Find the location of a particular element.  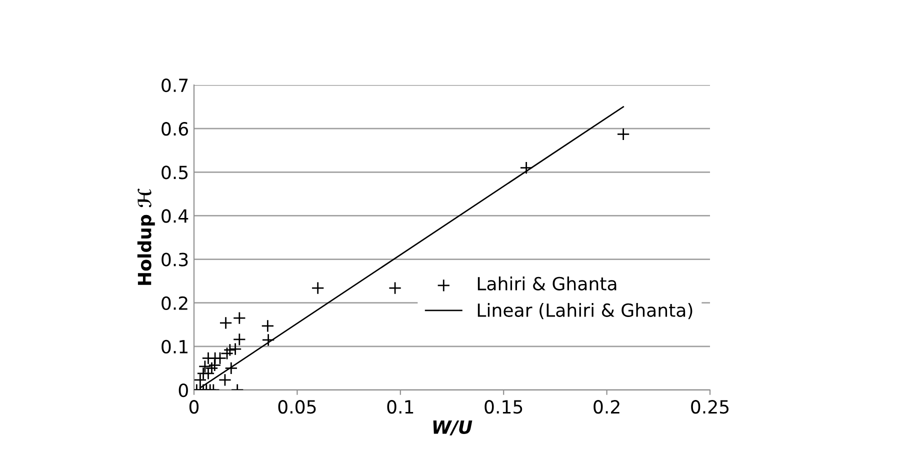

y-tick-label: 0.6 is located at coordinates (175, 129).